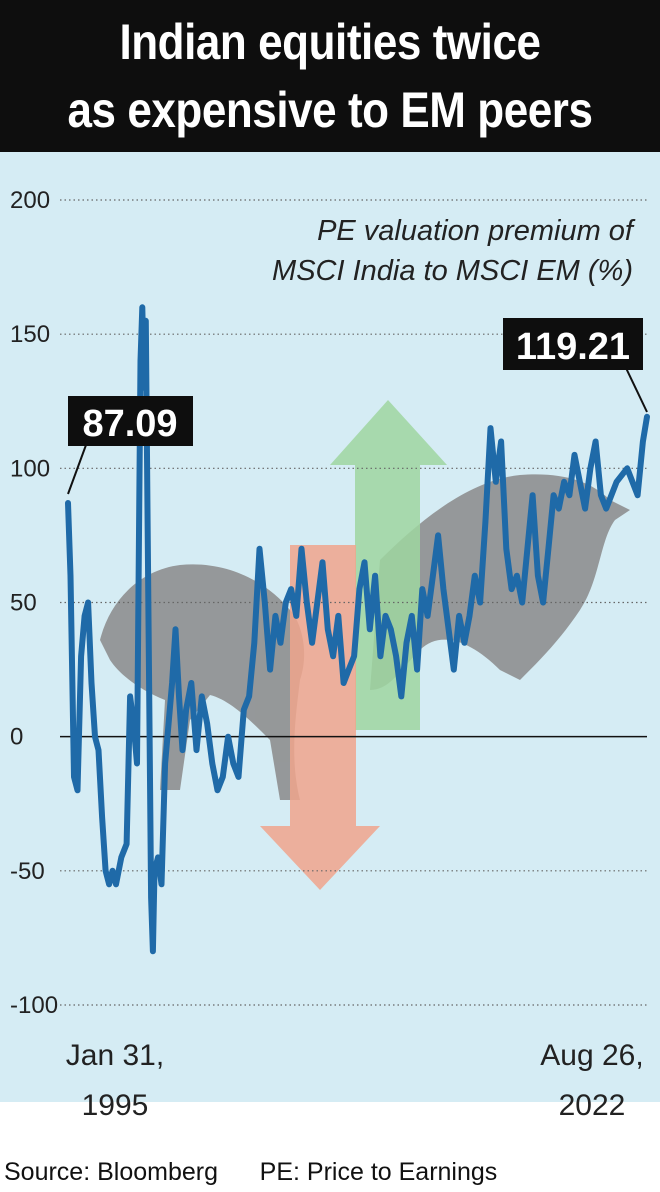 The width and height of the screenshot is (660, 1192). Describe the element at coordinates (573, 347) in the screenshot. I see `annotation-end-label: 119.21` at that location.